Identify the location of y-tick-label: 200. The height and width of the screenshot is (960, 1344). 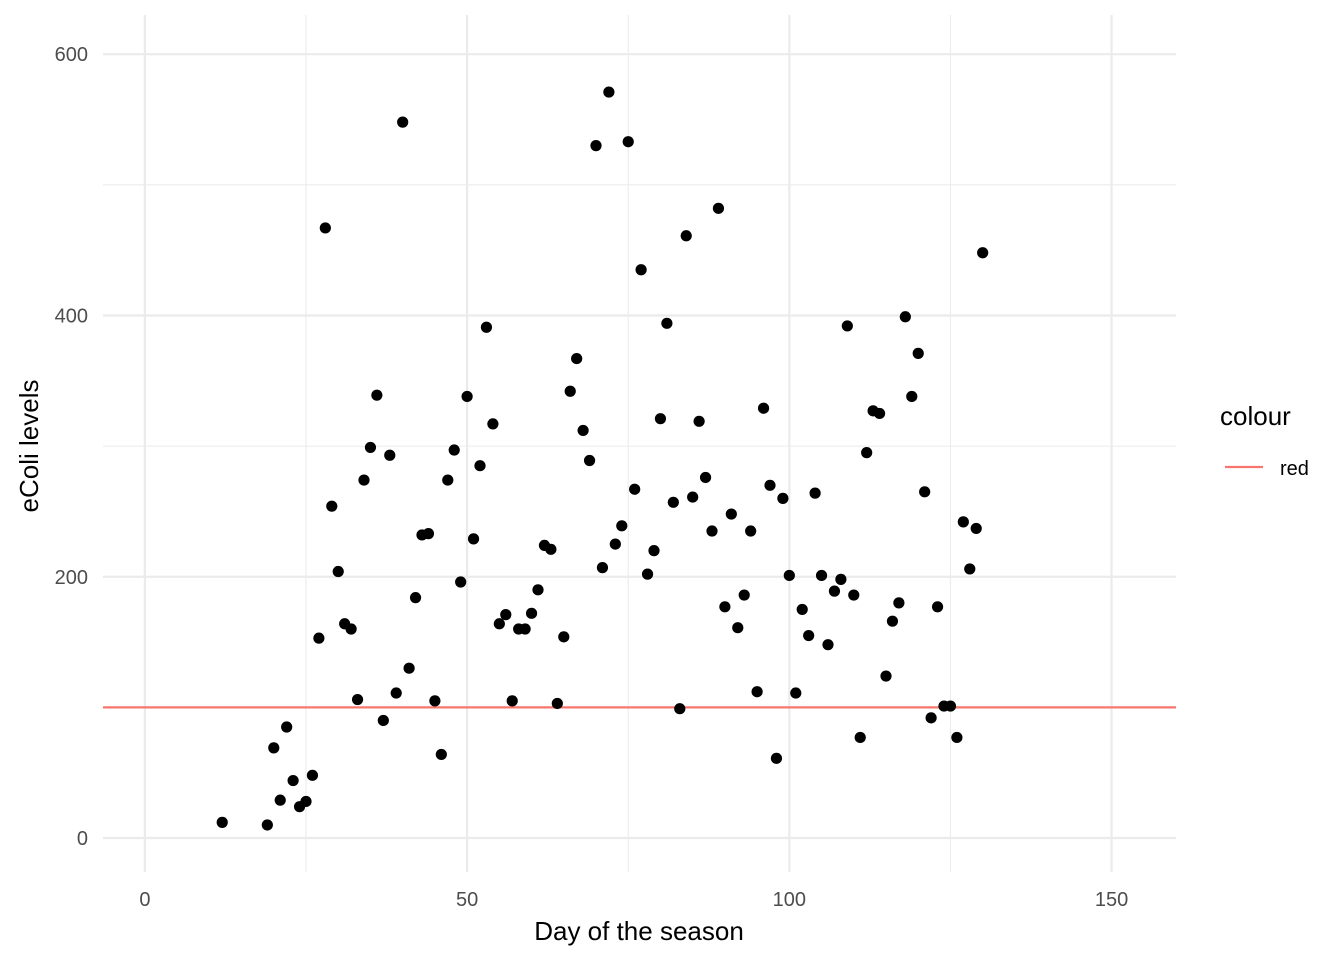
(71, 578).